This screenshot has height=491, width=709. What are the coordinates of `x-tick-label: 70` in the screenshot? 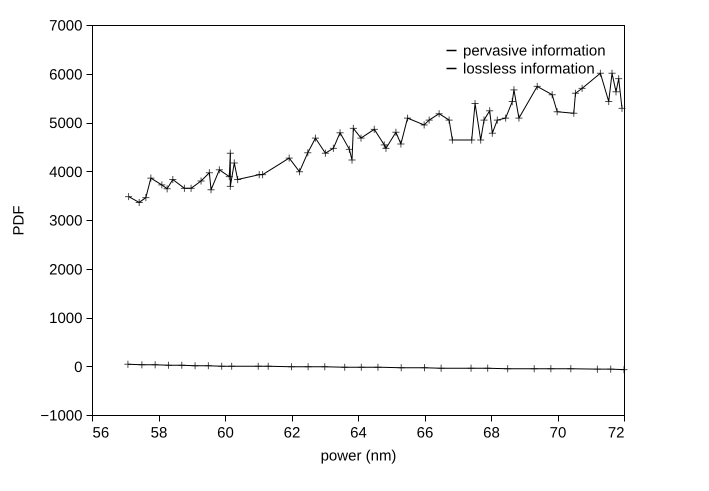 It's located at (558, 433).